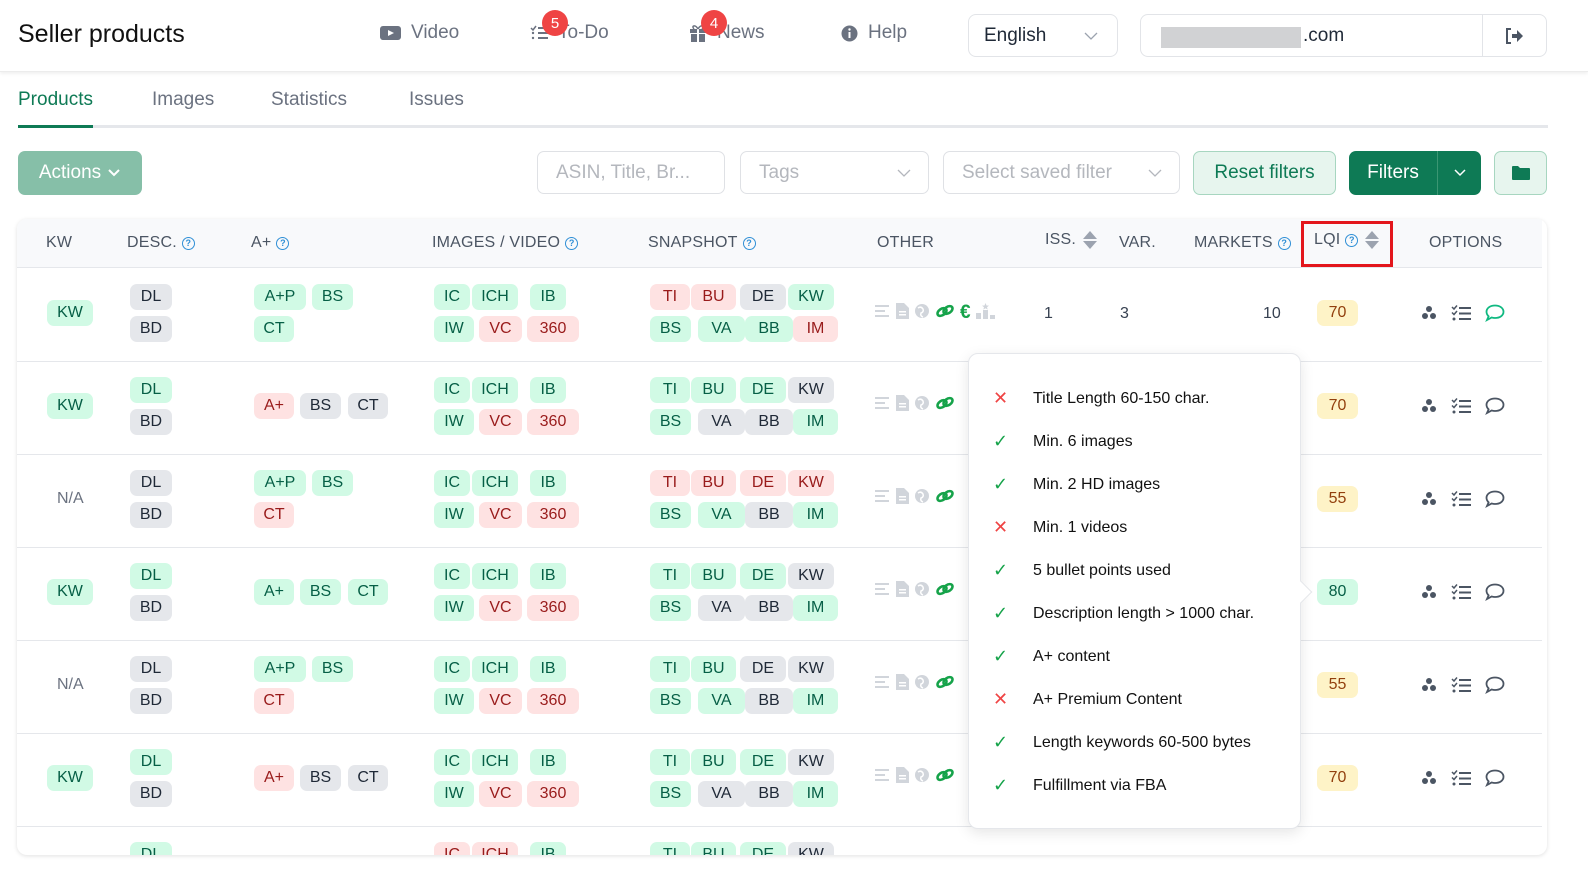 The width and height of the screenshot is (1588, 874). I want to click on tags-select: Tags, so click(834, 172).